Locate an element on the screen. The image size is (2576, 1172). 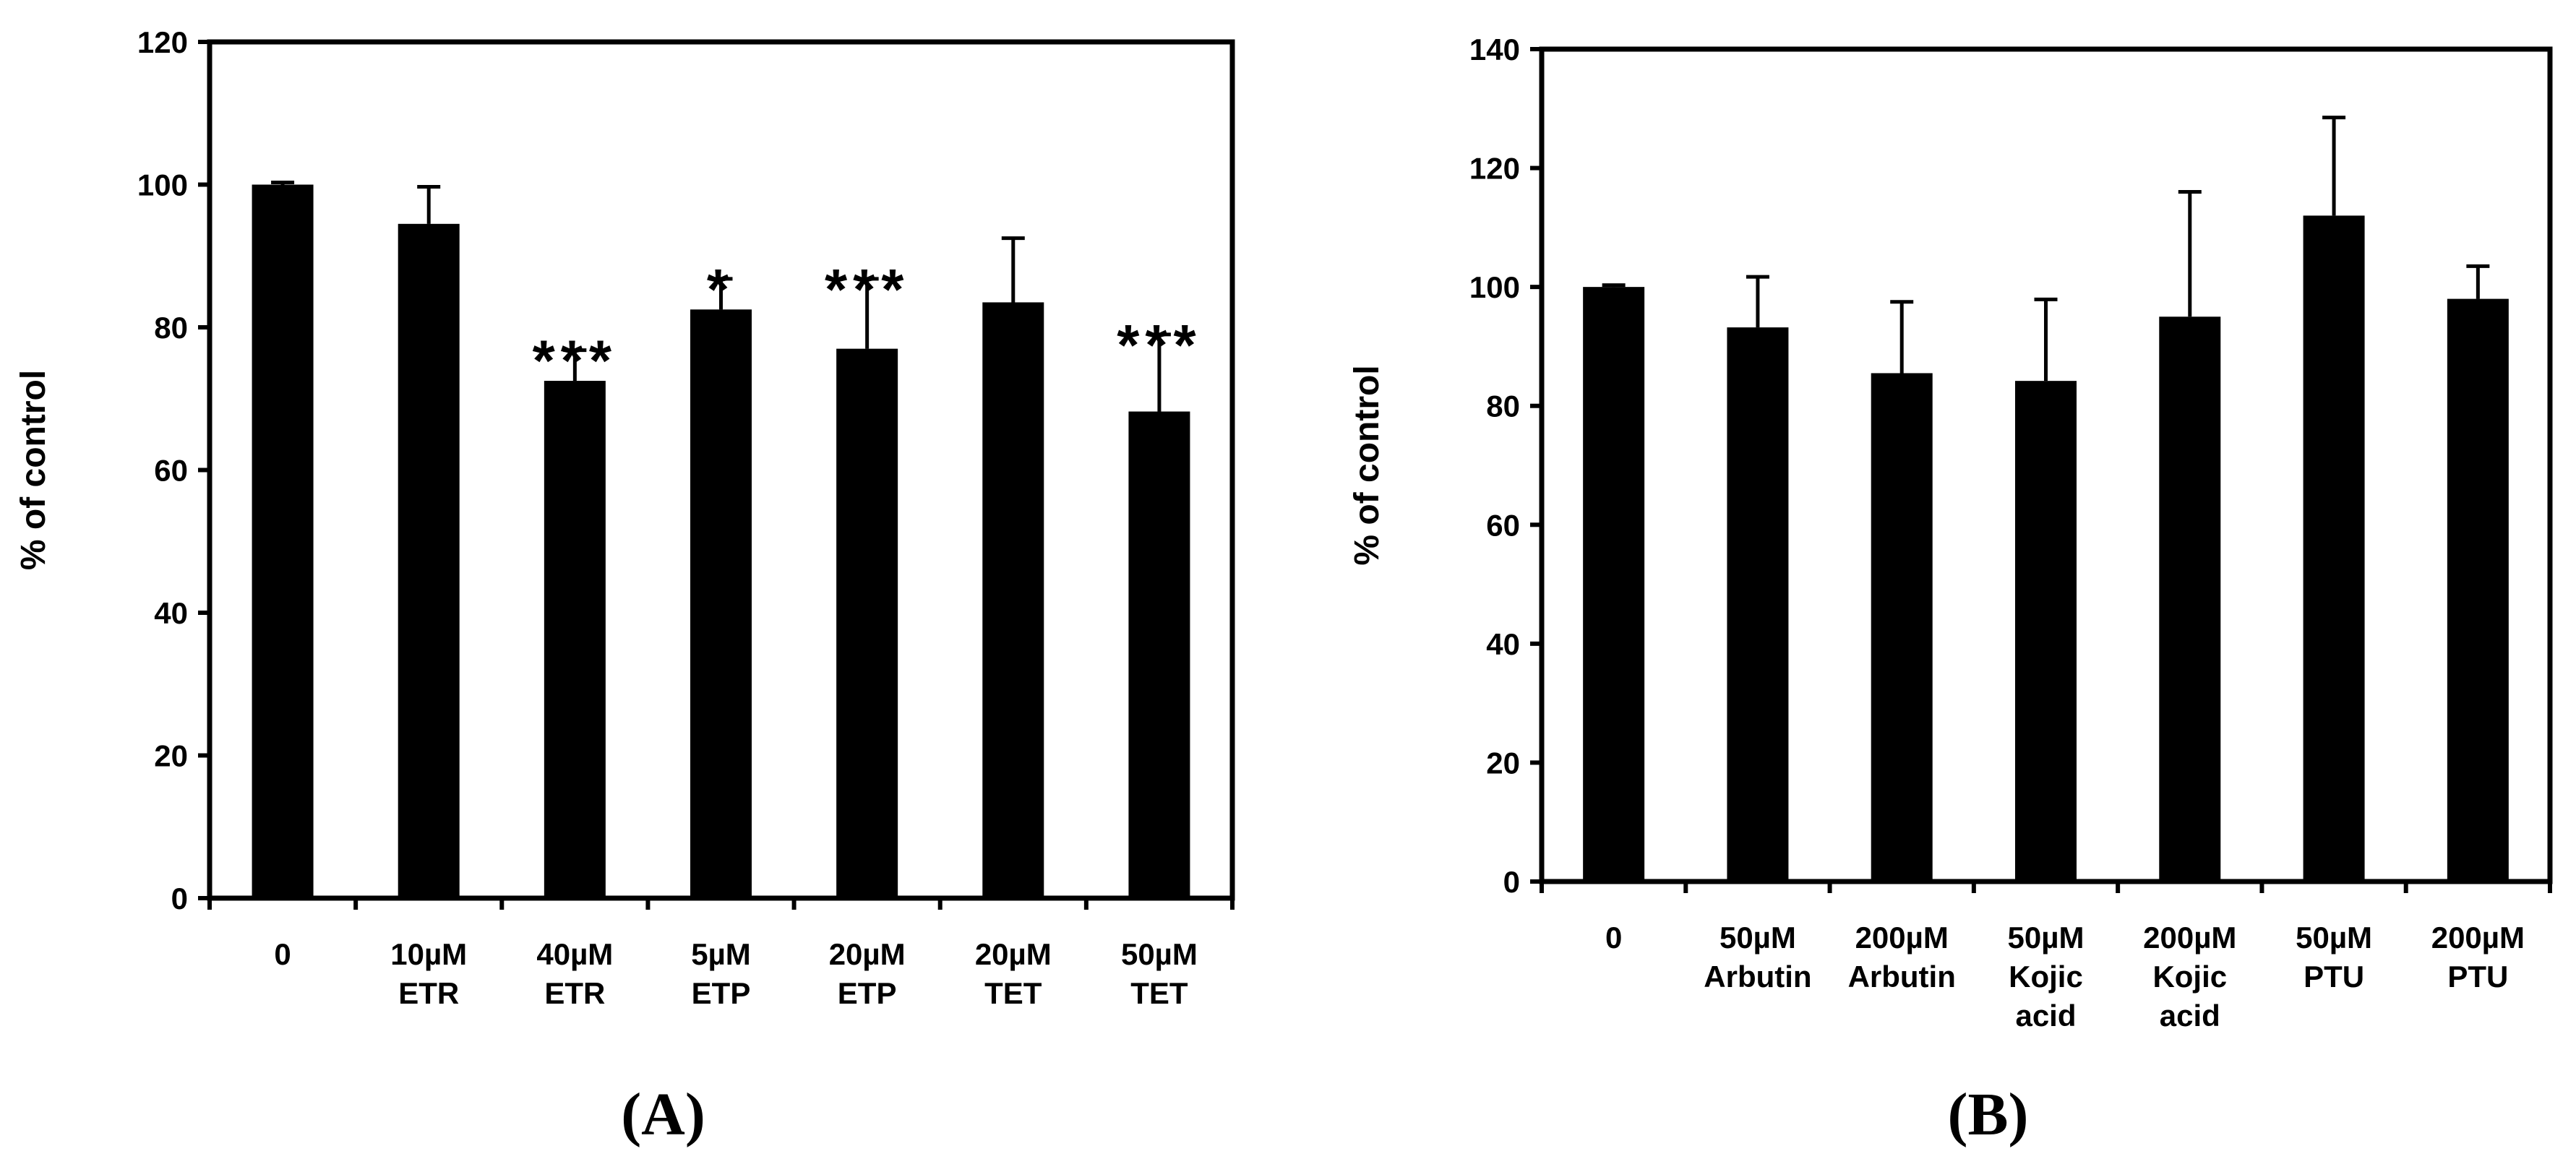
x-category-label: 40µM is located at coordinates (575, 954).